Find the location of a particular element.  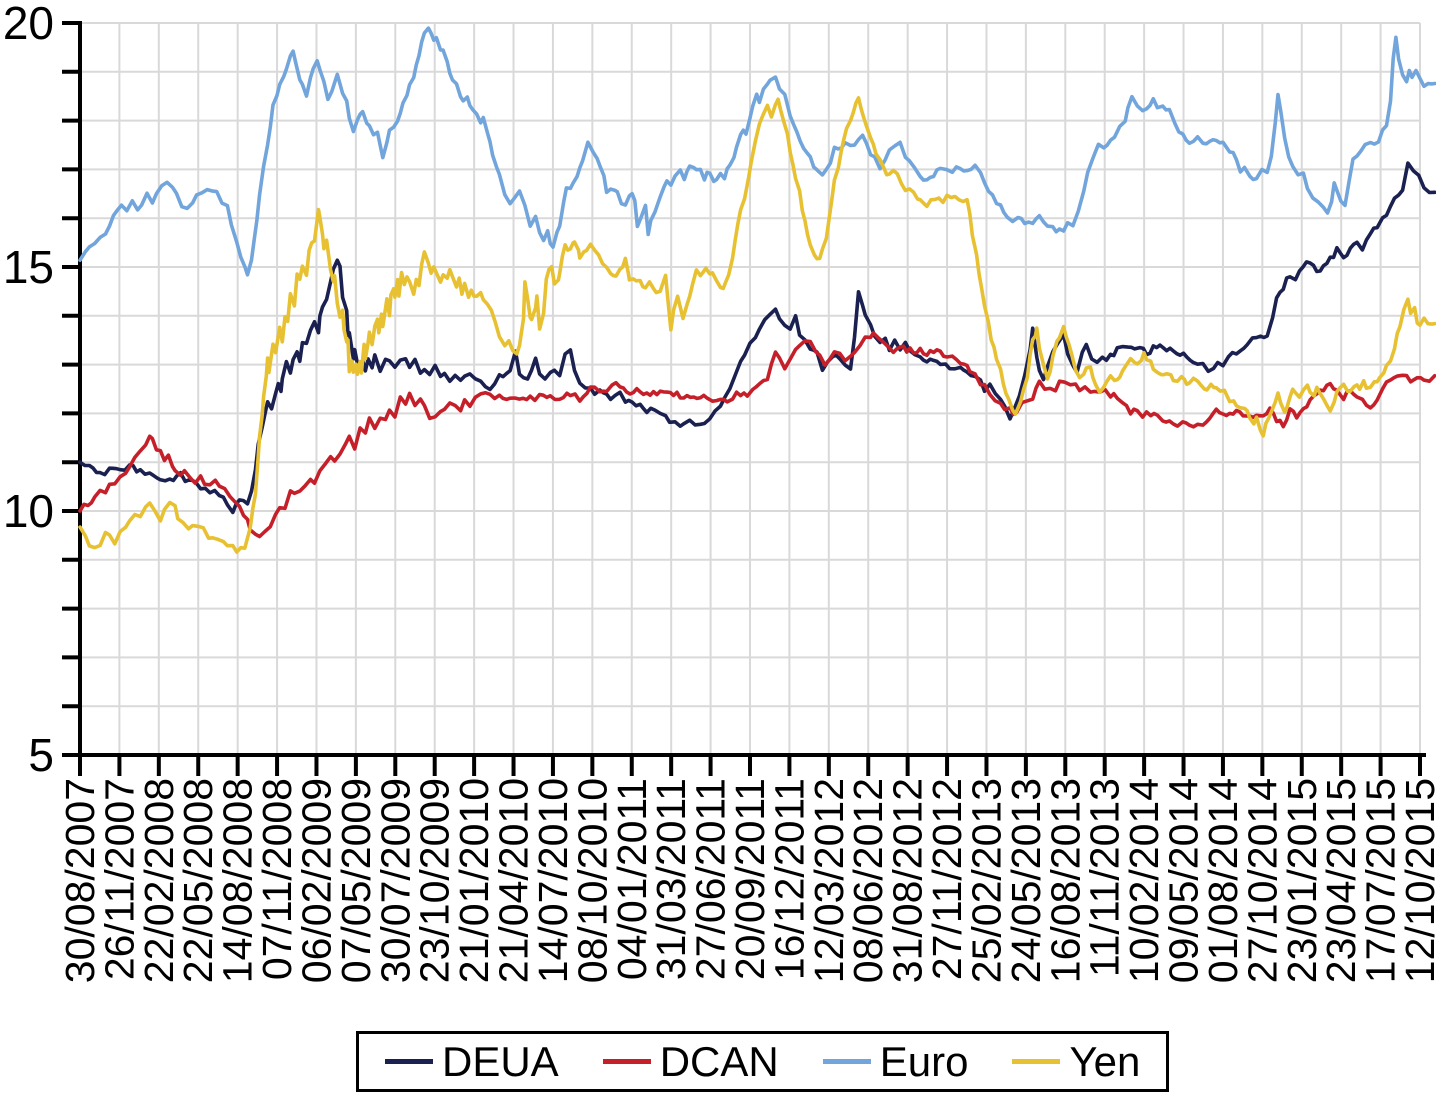

legend-label-dcan: DCAN is located at coordinates (719, 1061).